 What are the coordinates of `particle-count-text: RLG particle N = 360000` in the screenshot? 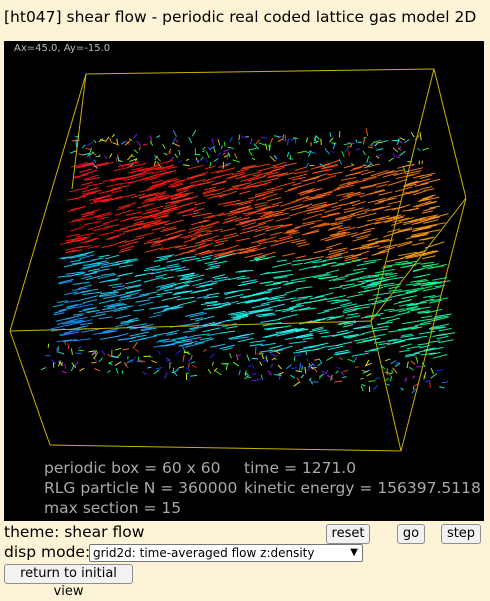 It's located at (140, 488).